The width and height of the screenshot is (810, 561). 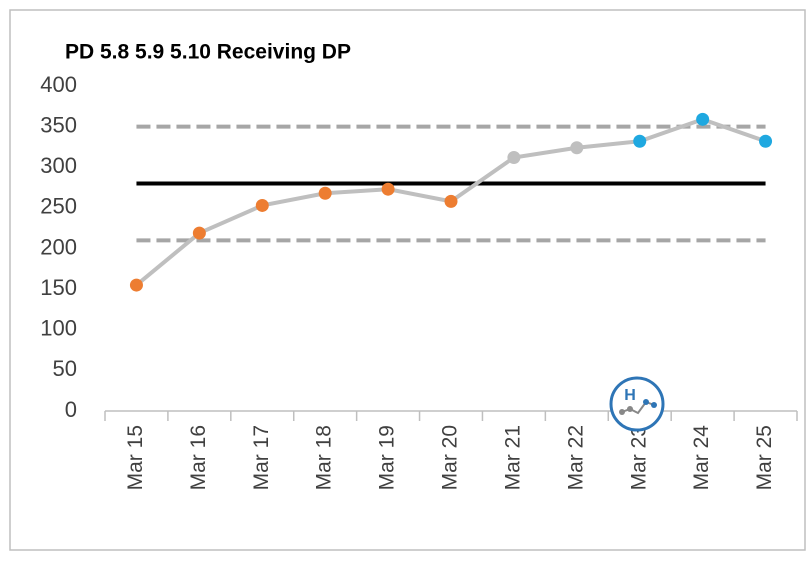 I want to click on y-tick-label: 0, so click(x=71, y=409).